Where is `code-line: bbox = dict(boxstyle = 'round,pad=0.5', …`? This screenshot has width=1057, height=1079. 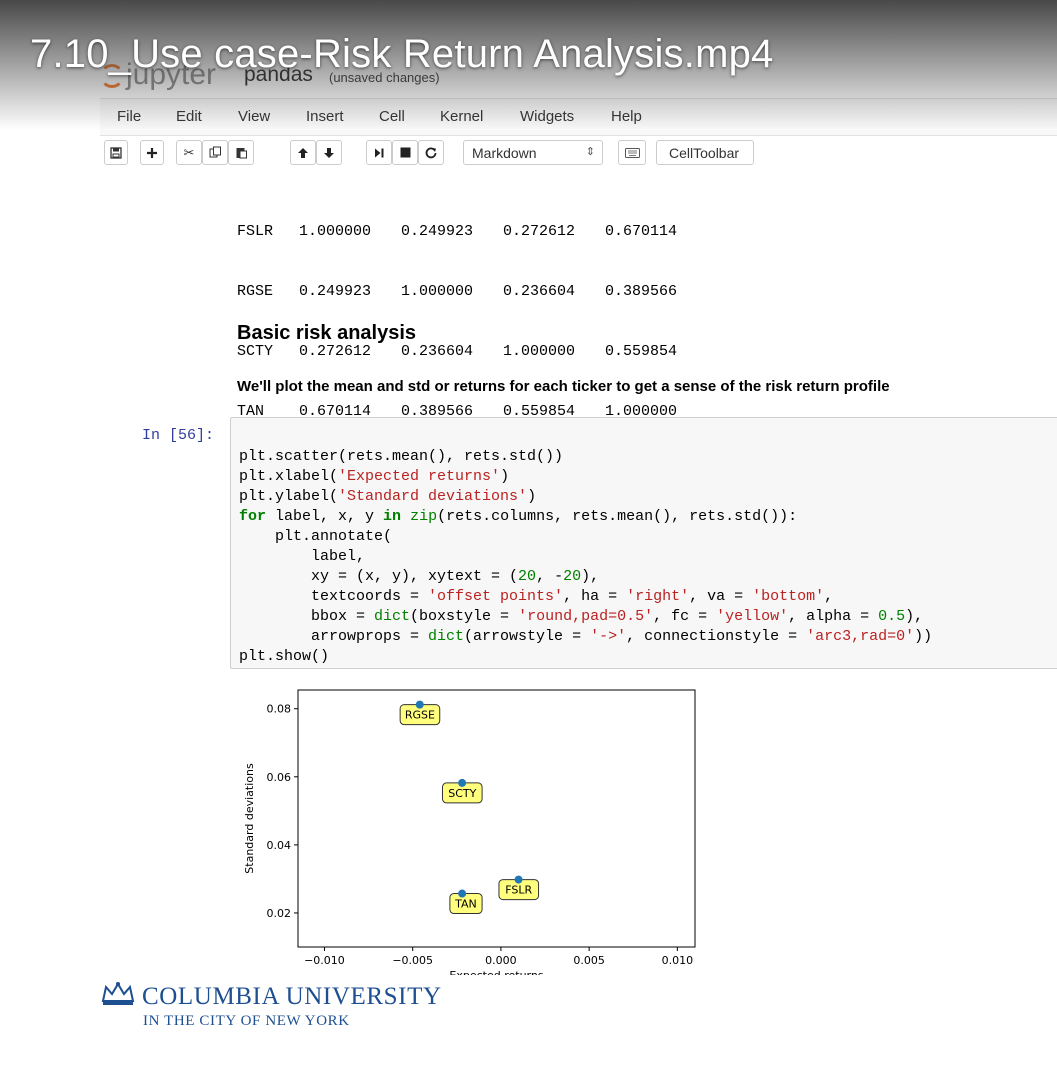
code-line: bbox = dict(boxstyle = 'round,pad=0.5', … is located at coordinates (581, 616).